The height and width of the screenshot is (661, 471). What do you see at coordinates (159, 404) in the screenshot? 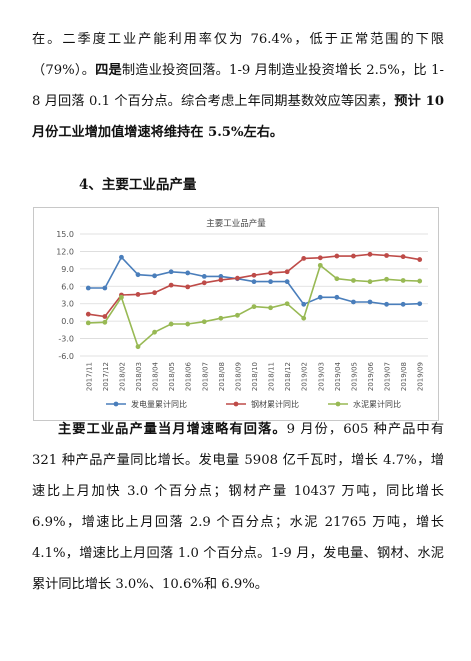
I see `legend-label: 发电量累计同比` at bounding box center [159, 404].